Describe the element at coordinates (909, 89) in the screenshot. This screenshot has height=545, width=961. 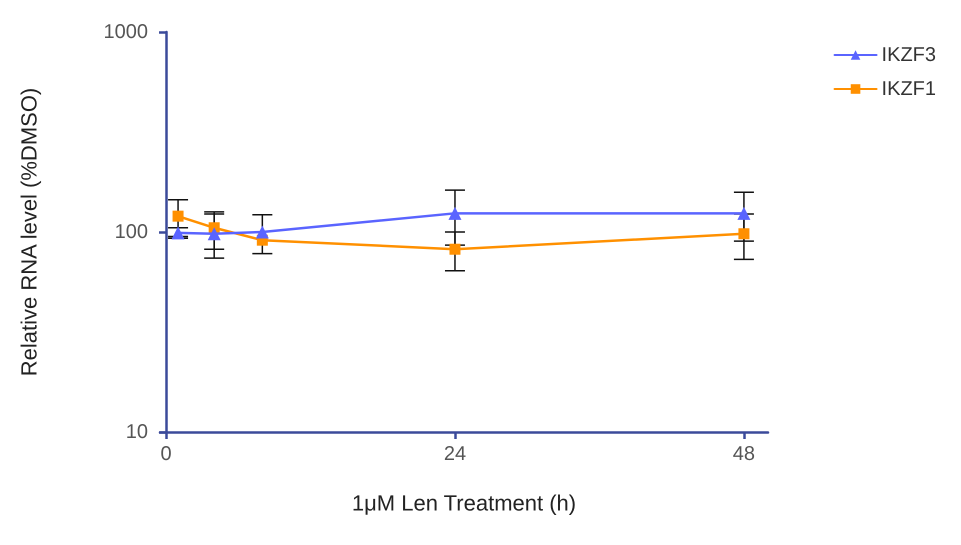
I see `legend-label: IKZF1` at that location.